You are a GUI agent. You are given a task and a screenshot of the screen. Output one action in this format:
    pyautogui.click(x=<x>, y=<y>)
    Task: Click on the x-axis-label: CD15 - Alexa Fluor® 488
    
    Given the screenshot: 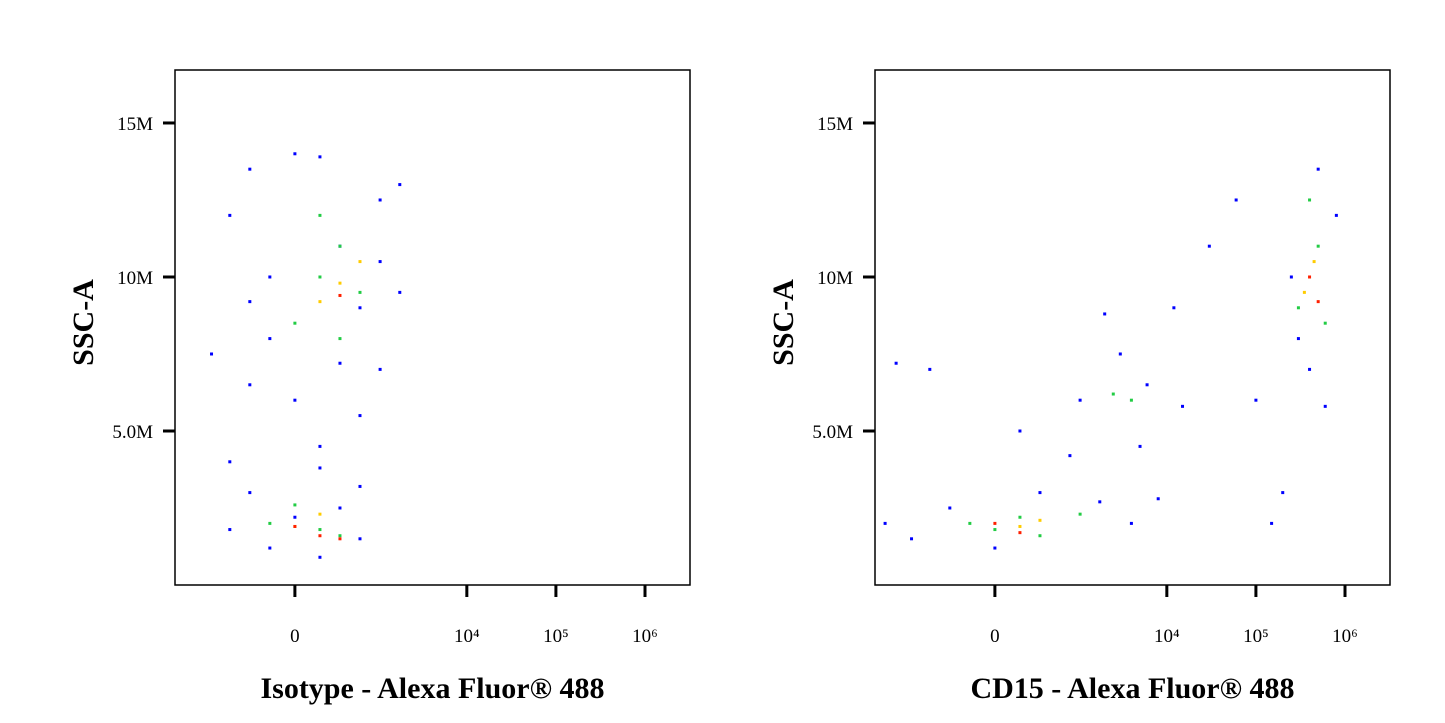 What is the action you would take?
    pyautogui.click(x=1132, y=688)
    